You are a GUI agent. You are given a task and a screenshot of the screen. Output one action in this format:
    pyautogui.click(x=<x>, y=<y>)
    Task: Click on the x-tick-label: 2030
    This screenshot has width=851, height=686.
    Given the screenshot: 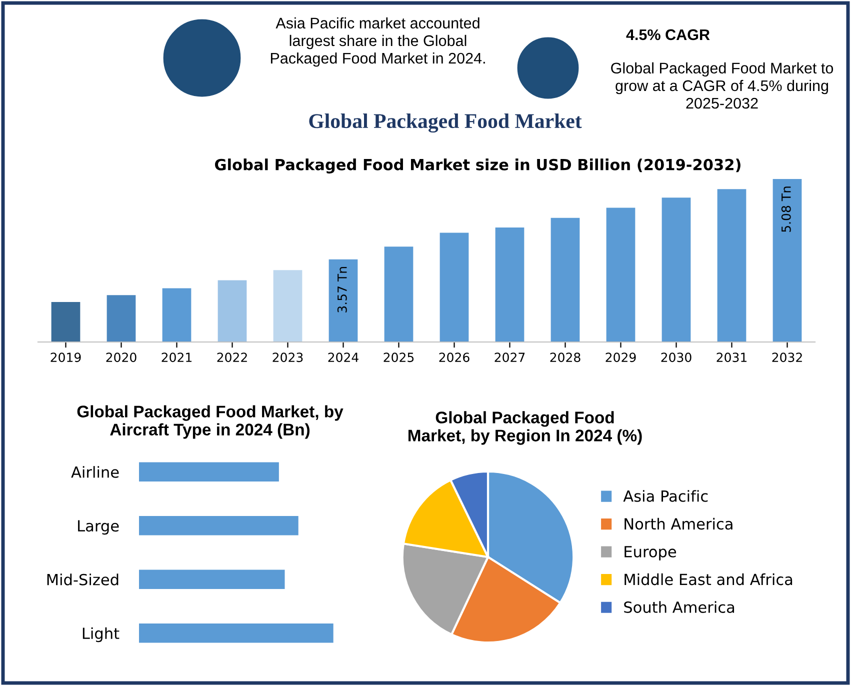 What is the action you would take?
    pyautogui.click(x=676, y=357)
    